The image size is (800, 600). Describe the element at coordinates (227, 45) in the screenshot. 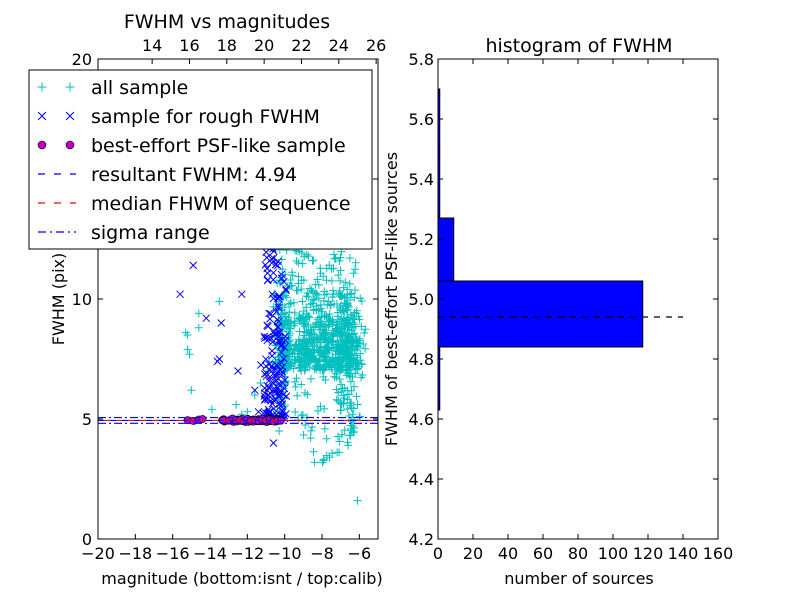

I see `left-top-x-tick-label: 18` at that location.